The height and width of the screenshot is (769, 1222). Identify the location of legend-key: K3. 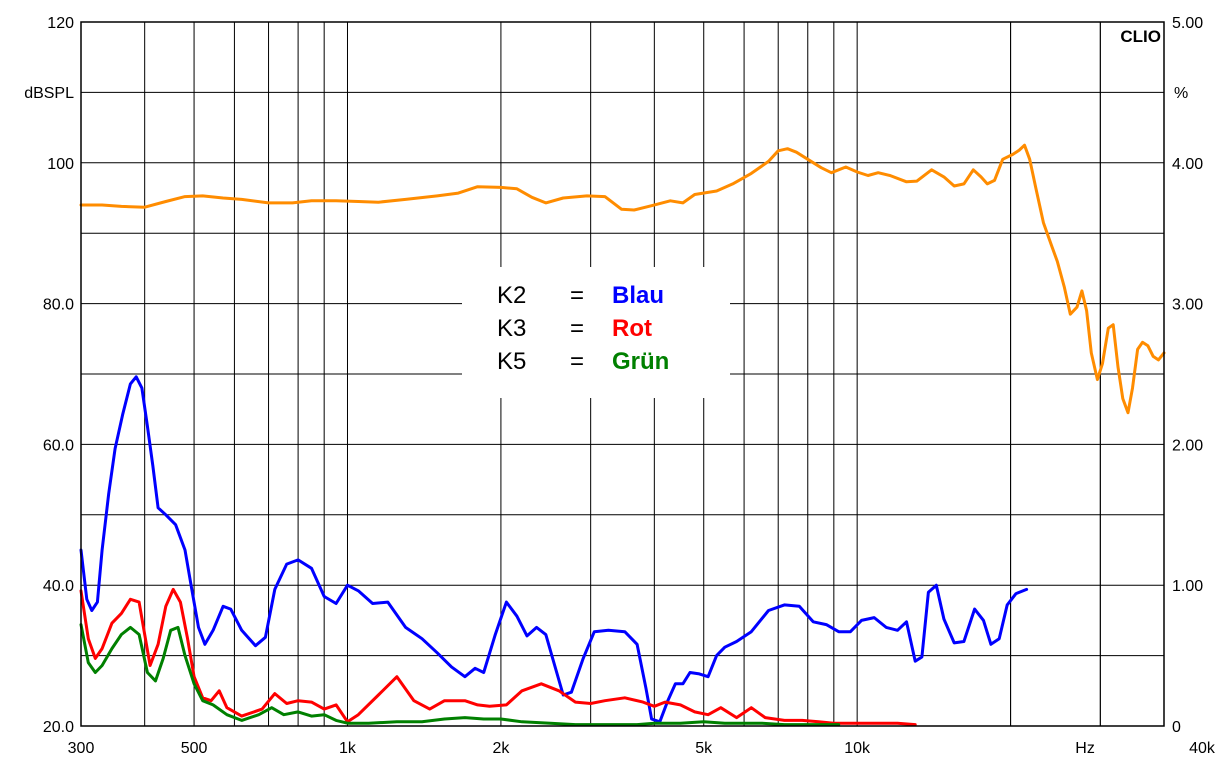
(511, 328).